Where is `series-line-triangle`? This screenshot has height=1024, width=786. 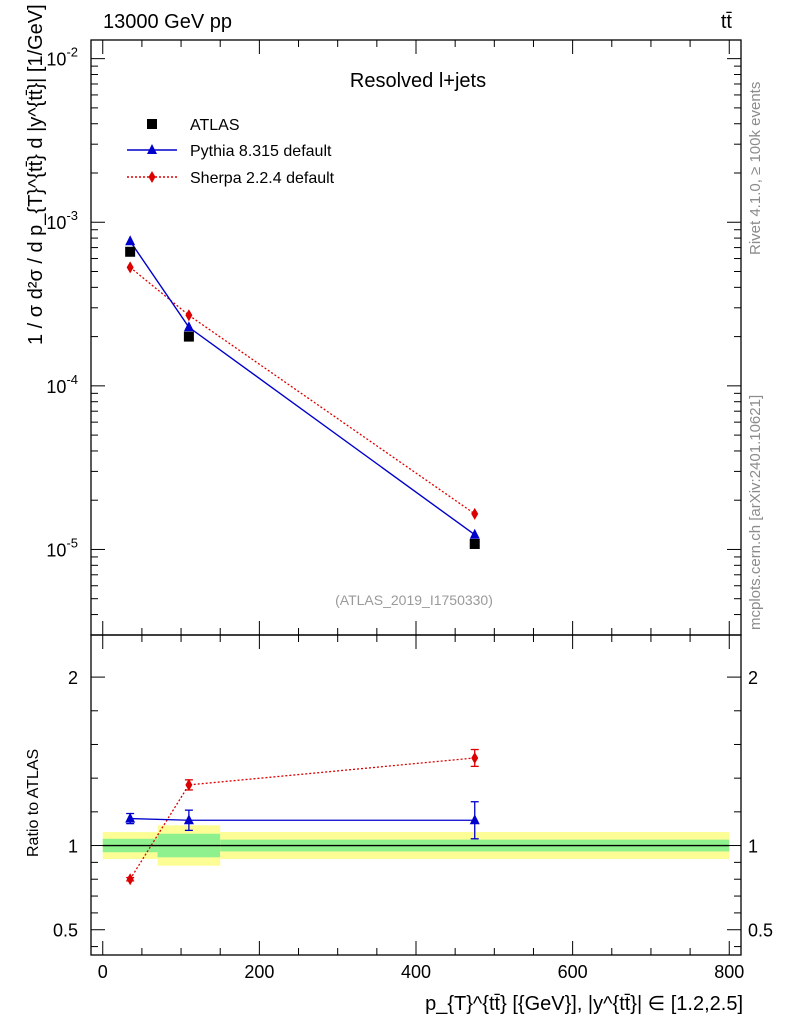
series-line-triangle is located at coordinates (302, 388).